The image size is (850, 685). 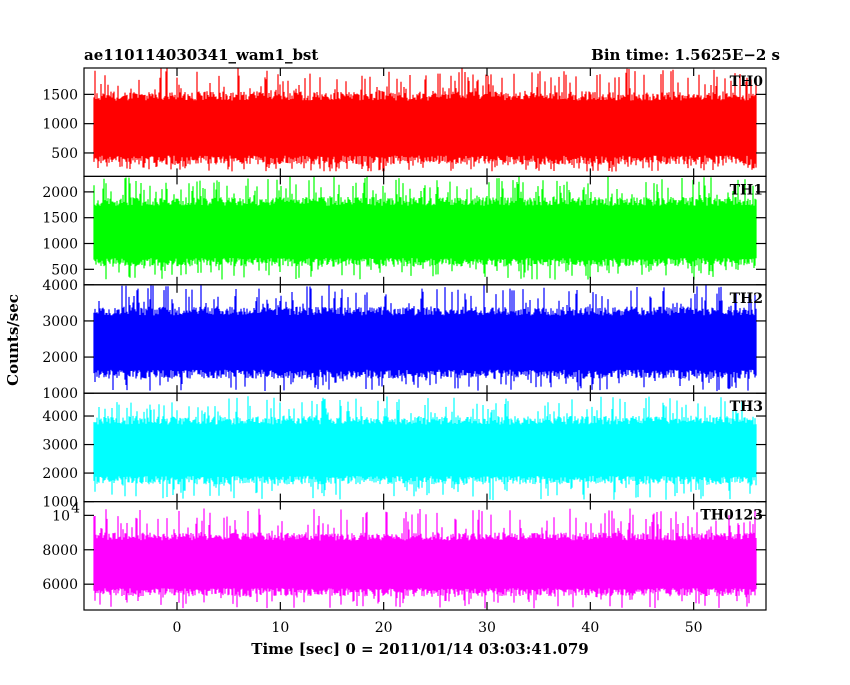 I want to click on x-tick-label: 30, so click(x=487, y=628).